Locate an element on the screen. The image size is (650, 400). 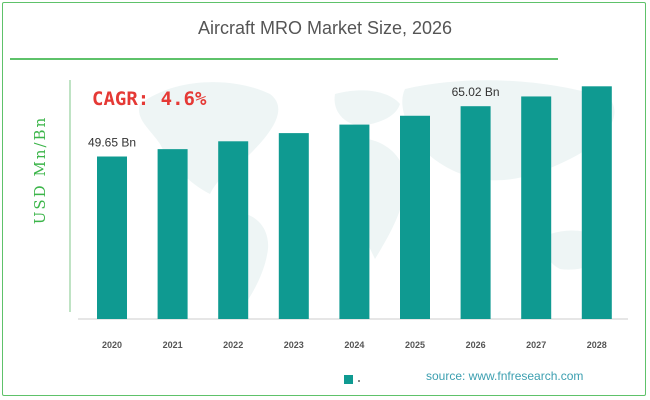
x-tick-label-2023: 2023 is located at coordinates (294, 345).